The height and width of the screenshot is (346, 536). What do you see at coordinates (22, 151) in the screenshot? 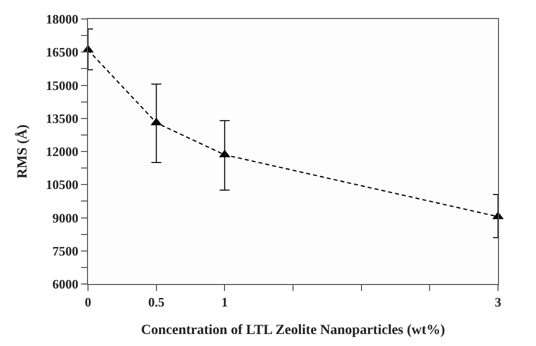
I see `y-axis-title: RMS (Å)` at bounding box center [22, 151].